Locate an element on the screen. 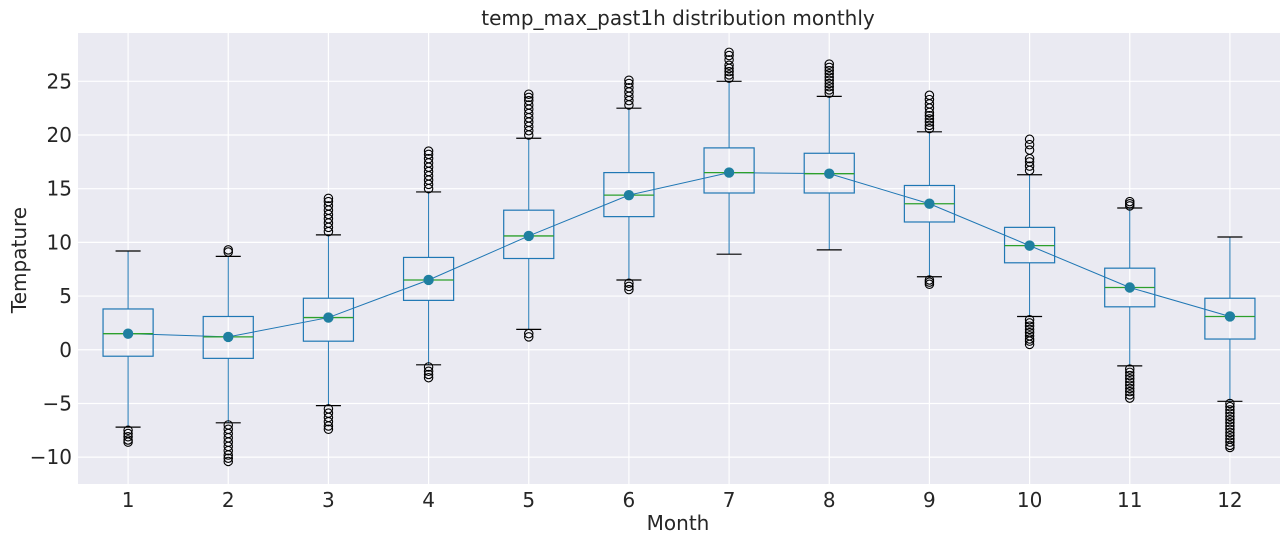 The image size is (1288, 544). y-tick-label: 0 is located at coordinates (65, 350).